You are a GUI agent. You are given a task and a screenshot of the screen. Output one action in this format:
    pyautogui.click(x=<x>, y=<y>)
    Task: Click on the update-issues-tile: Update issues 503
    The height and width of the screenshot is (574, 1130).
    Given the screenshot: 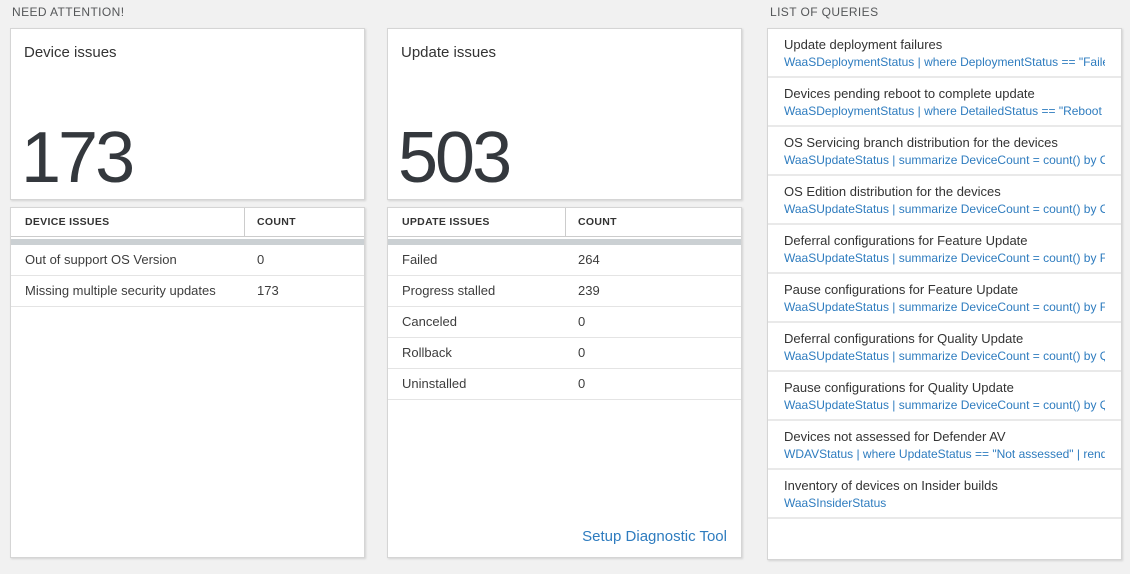 What is the action you would take?
    pyautogui.click(x=564, y=114)
    